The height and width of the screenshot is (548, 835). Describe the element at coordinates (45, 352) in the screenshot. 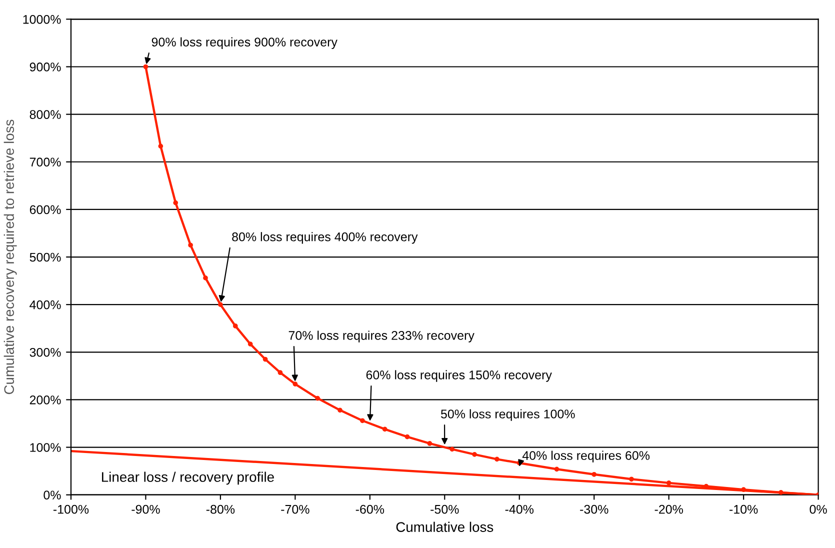

I see `y-tick-label: 300%` at that location.